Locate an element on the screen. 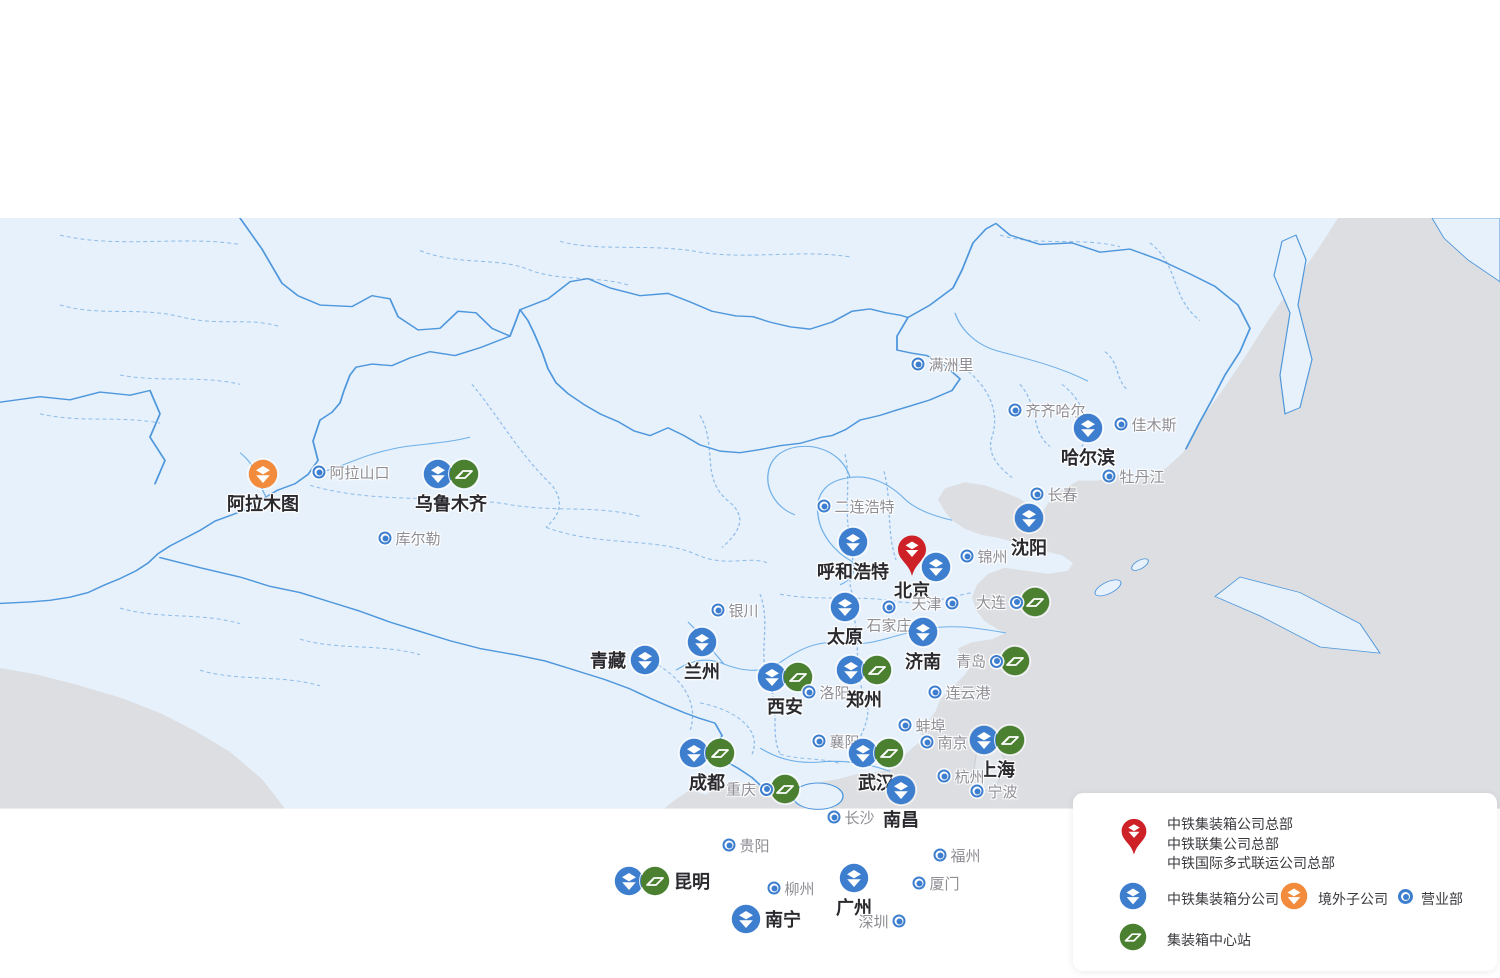  marker-hohhot: 呼和浩特 is located at coordinates (853, 554).